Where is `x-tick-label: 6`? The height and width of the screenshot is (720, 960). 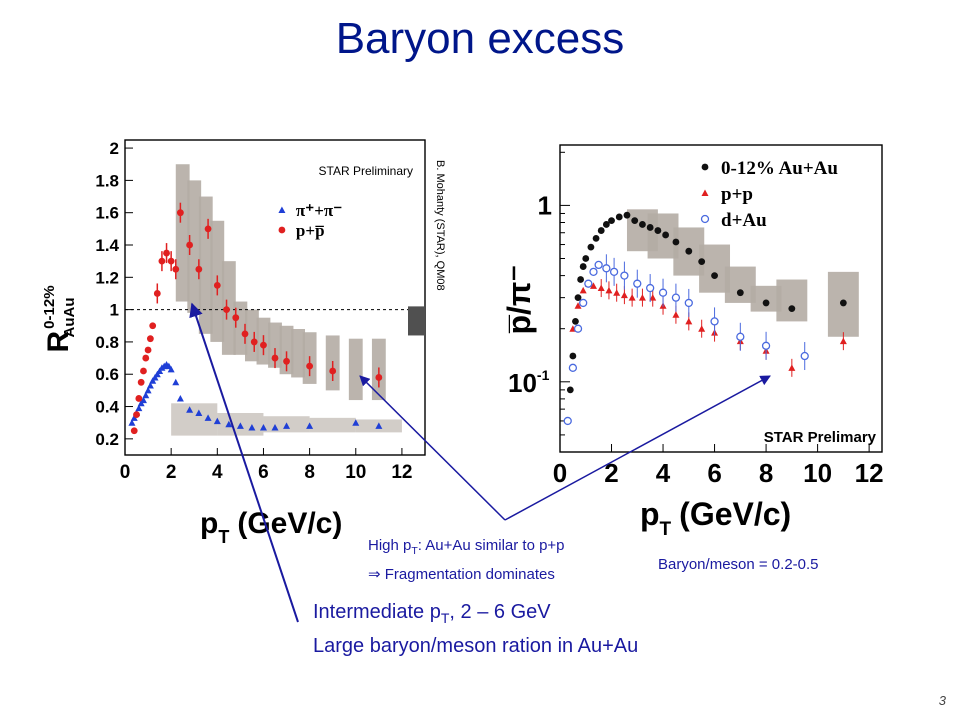 x-tick-label: 6 is located at coordinates (714, 473).